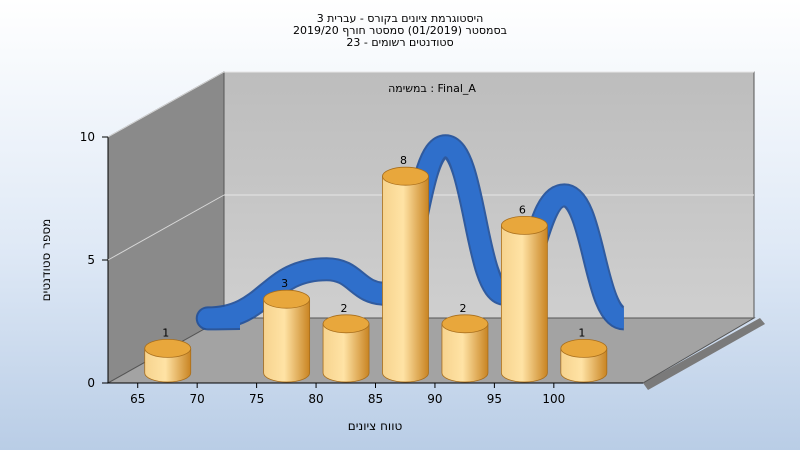 The image size is (800, 450). I want to click on data-label-75: 3, so click(284, 283).